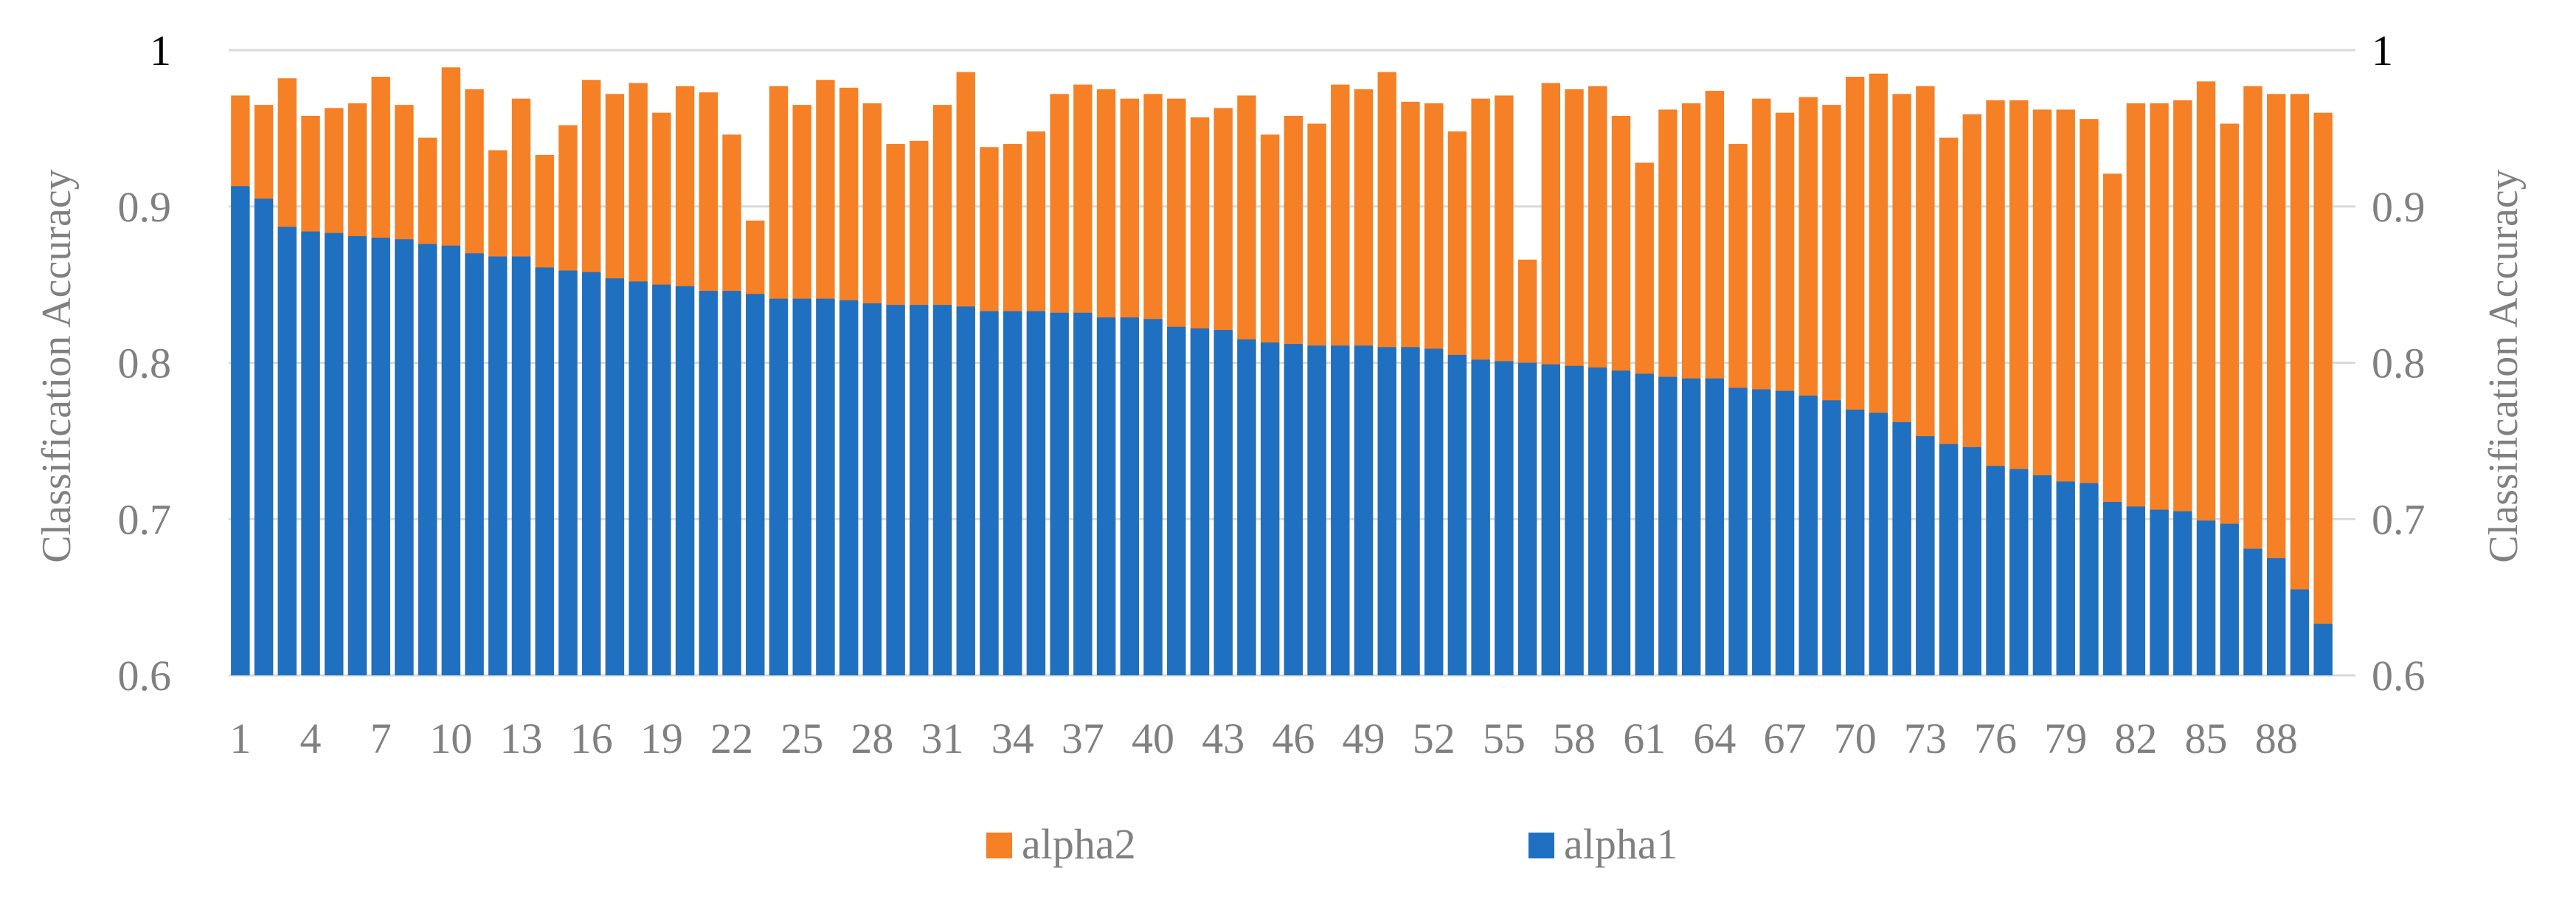 The image size is (2576, 899). Describe the element at coordinates (145, 363) in the screenshot. I see `y-axis-left-ticks: 0.6 0.7 0.8 0.9 1` at that location.